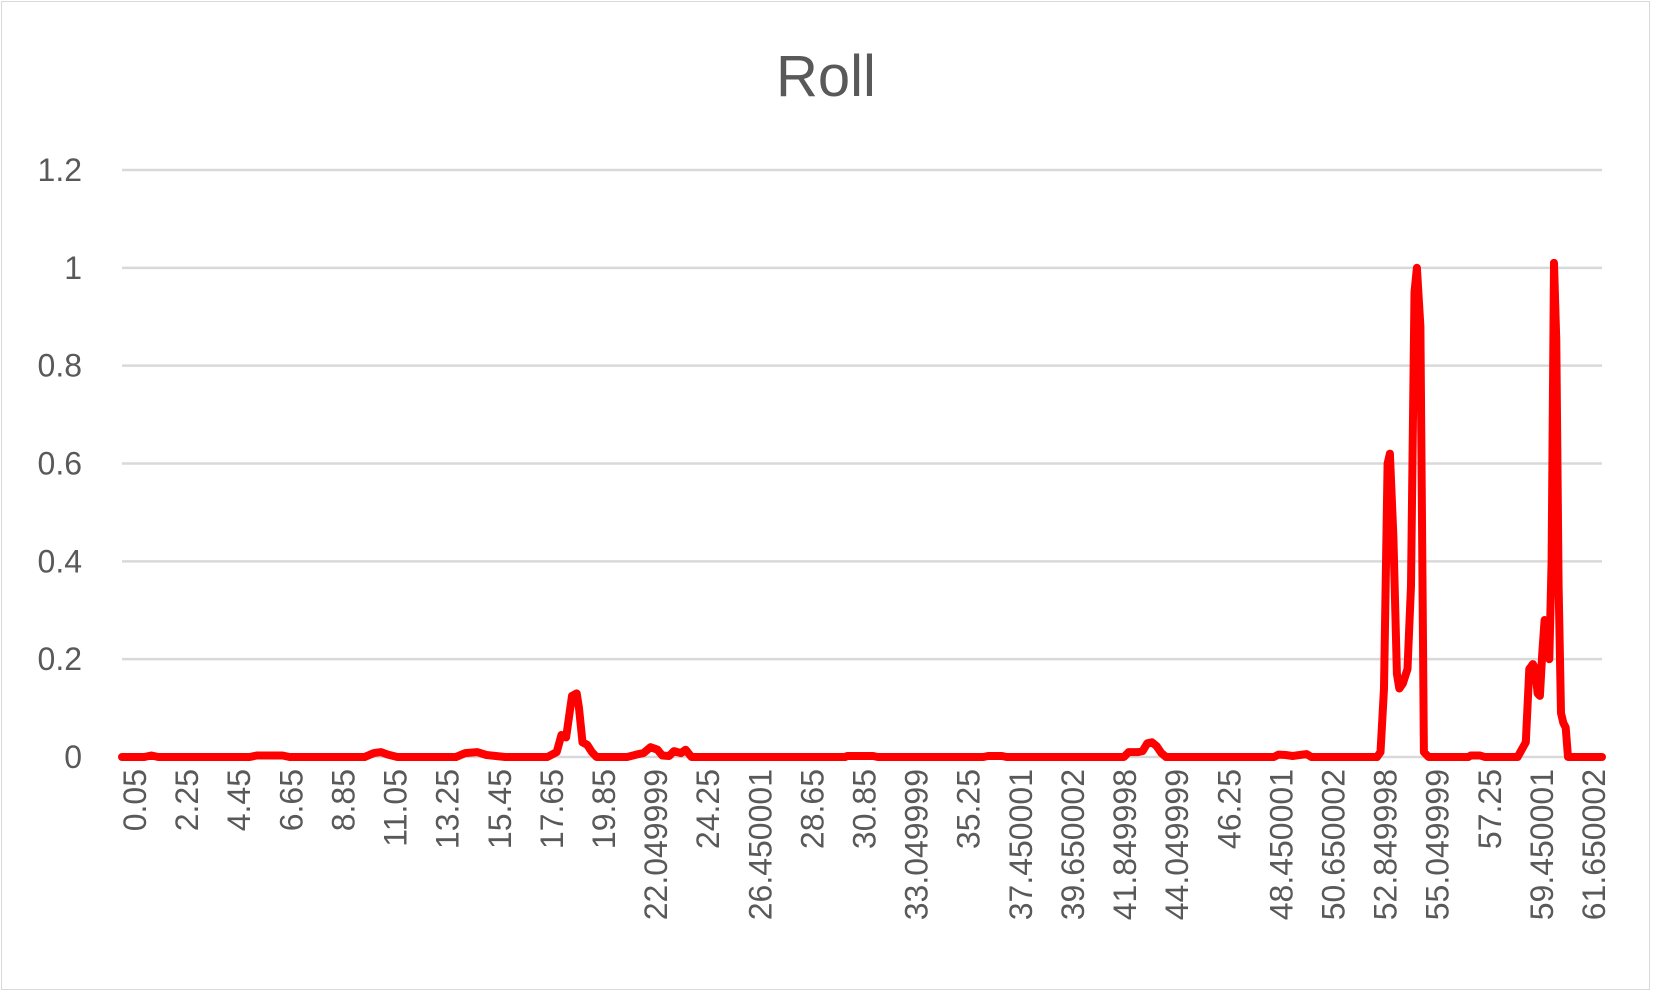 The image size is (1653, 993). What do you see at coordinates (1386, 844) in the screenshot?
I see `x-tick-label: 52.849998` at bounding box center [1386, 844].